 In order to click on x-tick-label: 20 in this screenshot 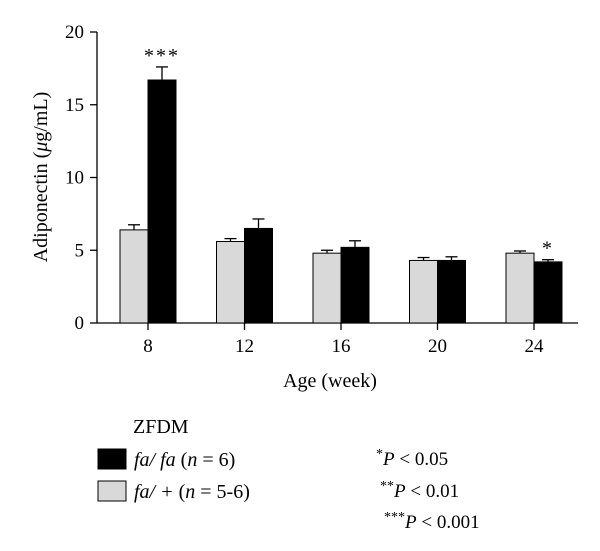, I will do `click(437, 346)`.